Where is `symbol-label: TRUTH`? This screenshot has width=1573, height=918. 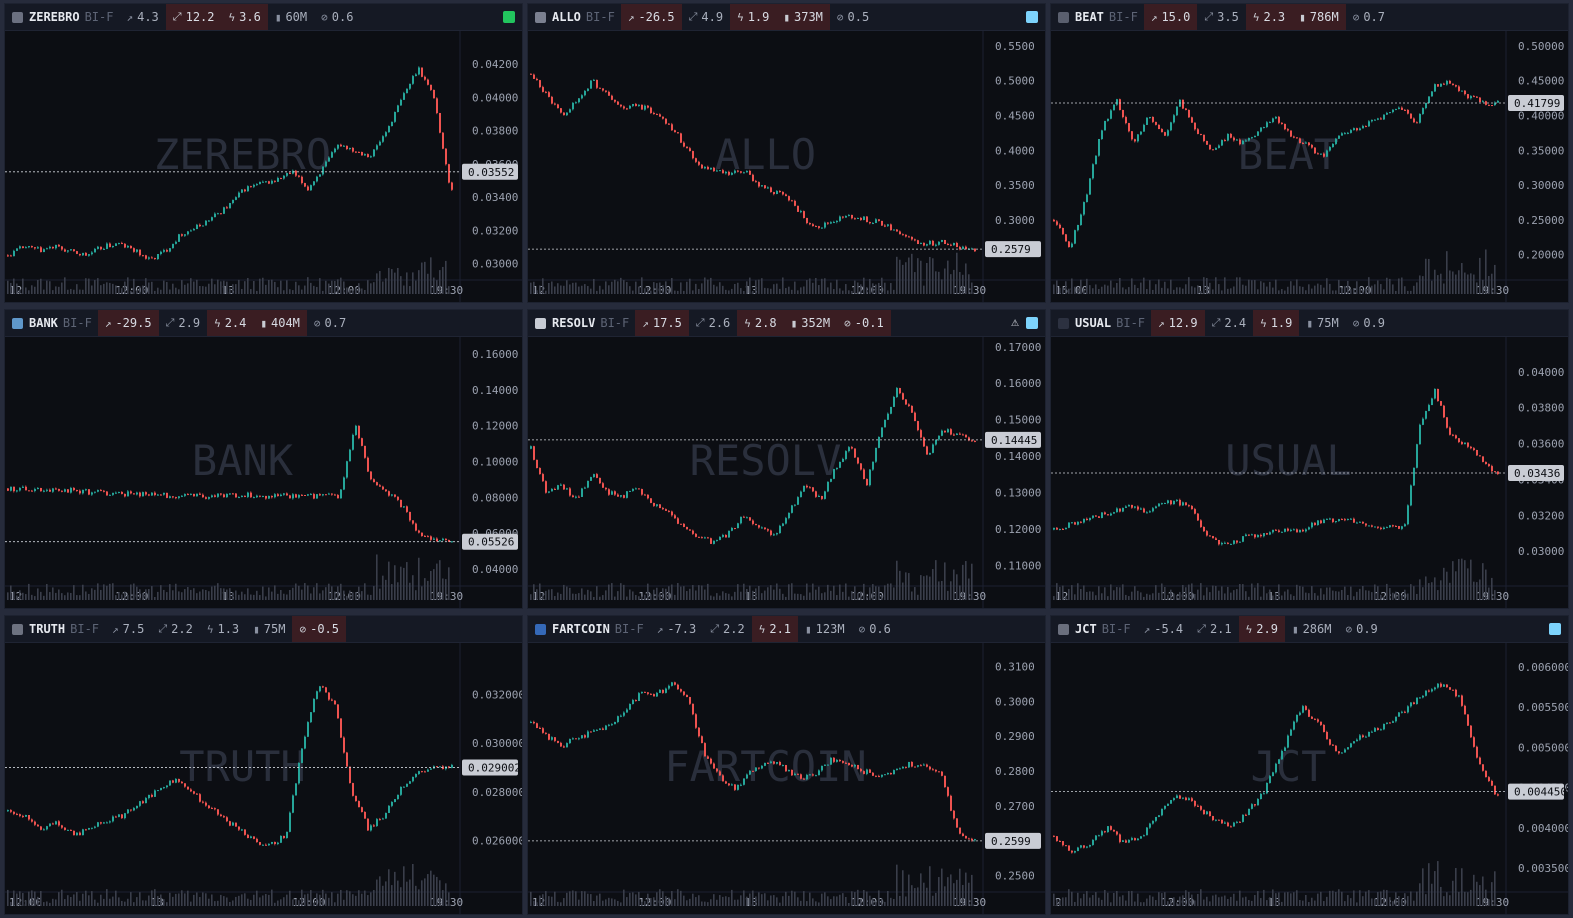
symbol-label: TRUTH is located at coordinates (47, 629).